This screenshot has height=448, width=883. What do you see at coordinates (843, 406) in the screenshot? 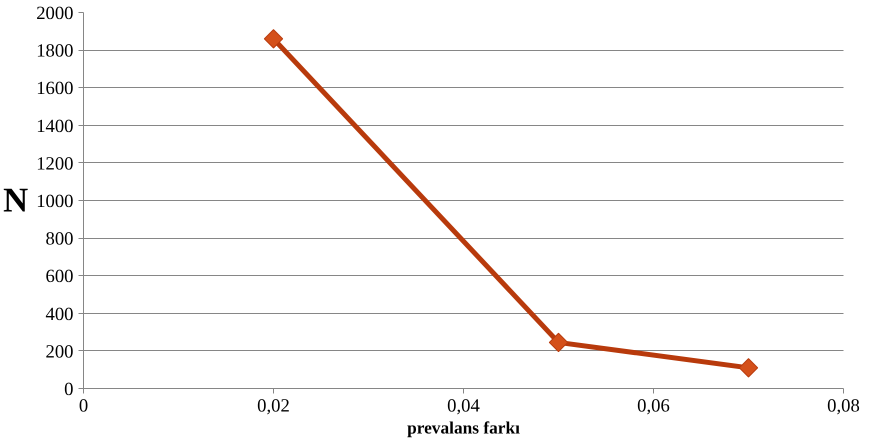
I see `x-tick-label: 0,08` at bounding box center [843, 406].